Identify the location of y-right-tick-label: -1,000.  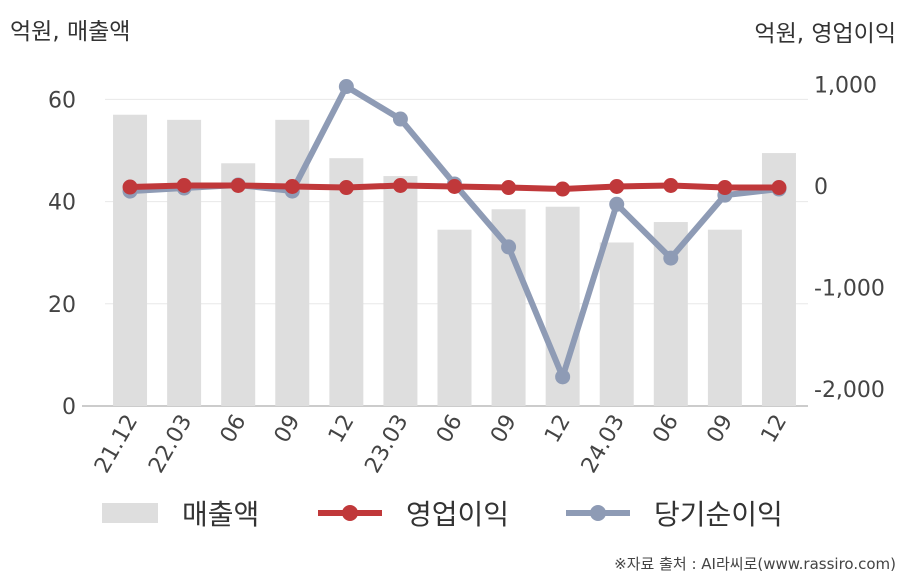
(849, 289).